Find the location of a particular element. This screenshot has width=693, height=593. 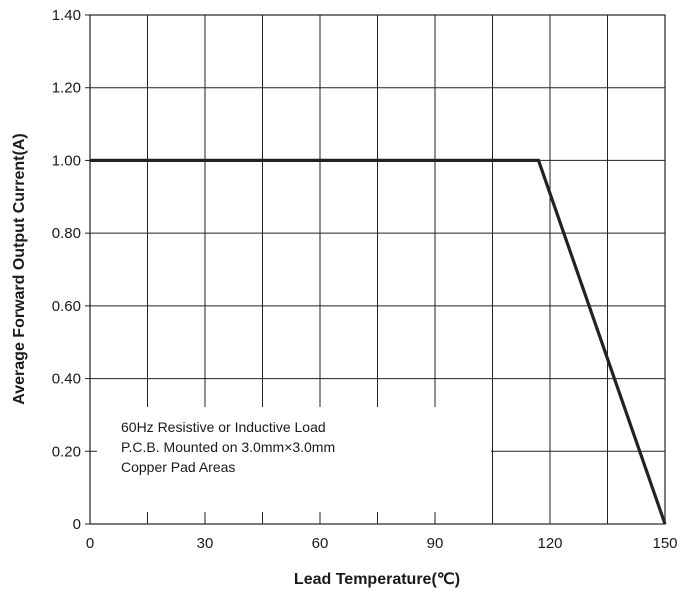

x-tick-label: 0 is located at coordinates (90, 543).